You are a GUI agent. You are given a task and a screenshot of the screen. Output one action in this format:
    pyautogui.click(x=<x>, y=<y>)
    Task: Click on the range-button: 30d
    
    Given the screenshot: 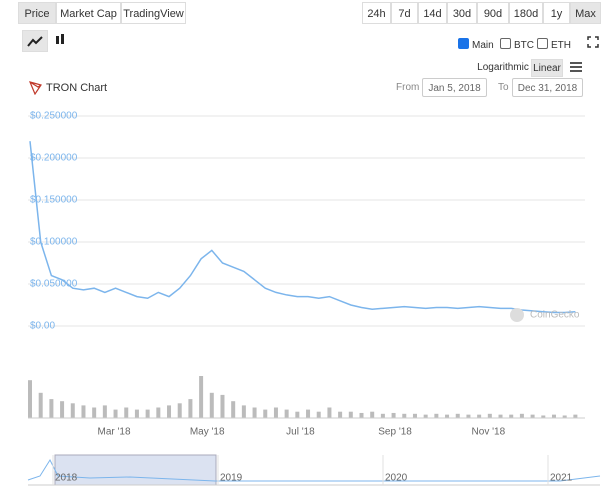 What is the action you would take?
    pyautogui.click(x=462, y=13)
    